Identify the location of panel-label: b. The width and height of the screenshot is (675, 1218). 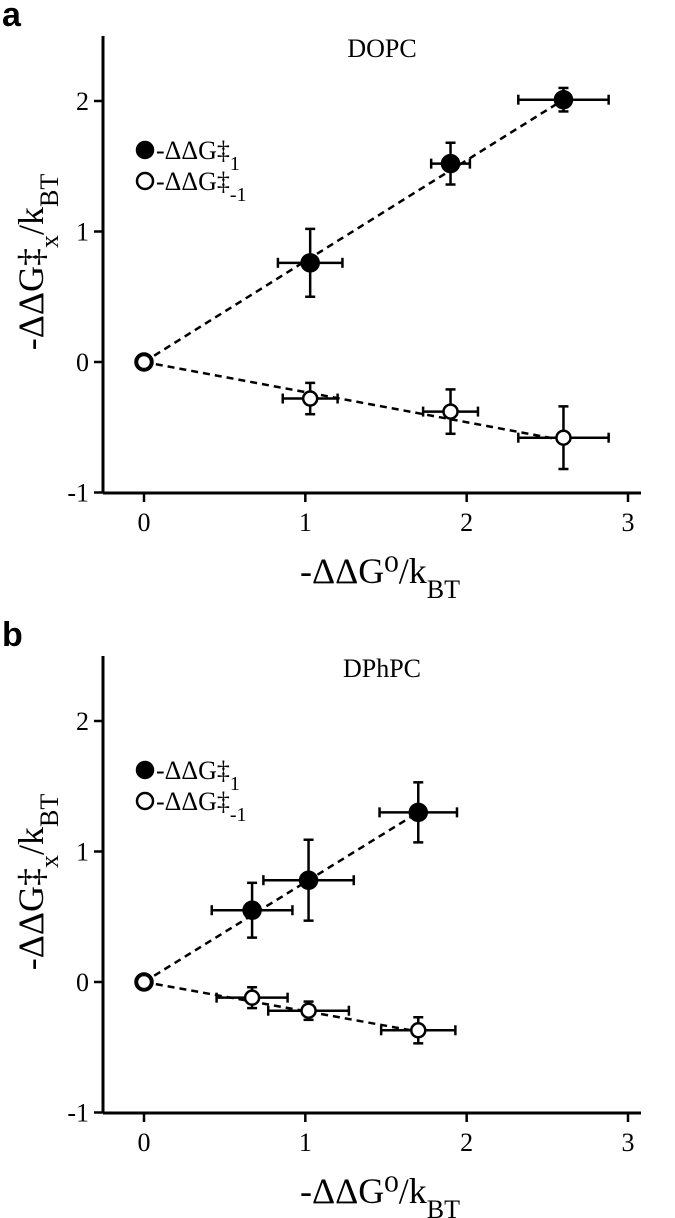
(12, 635).